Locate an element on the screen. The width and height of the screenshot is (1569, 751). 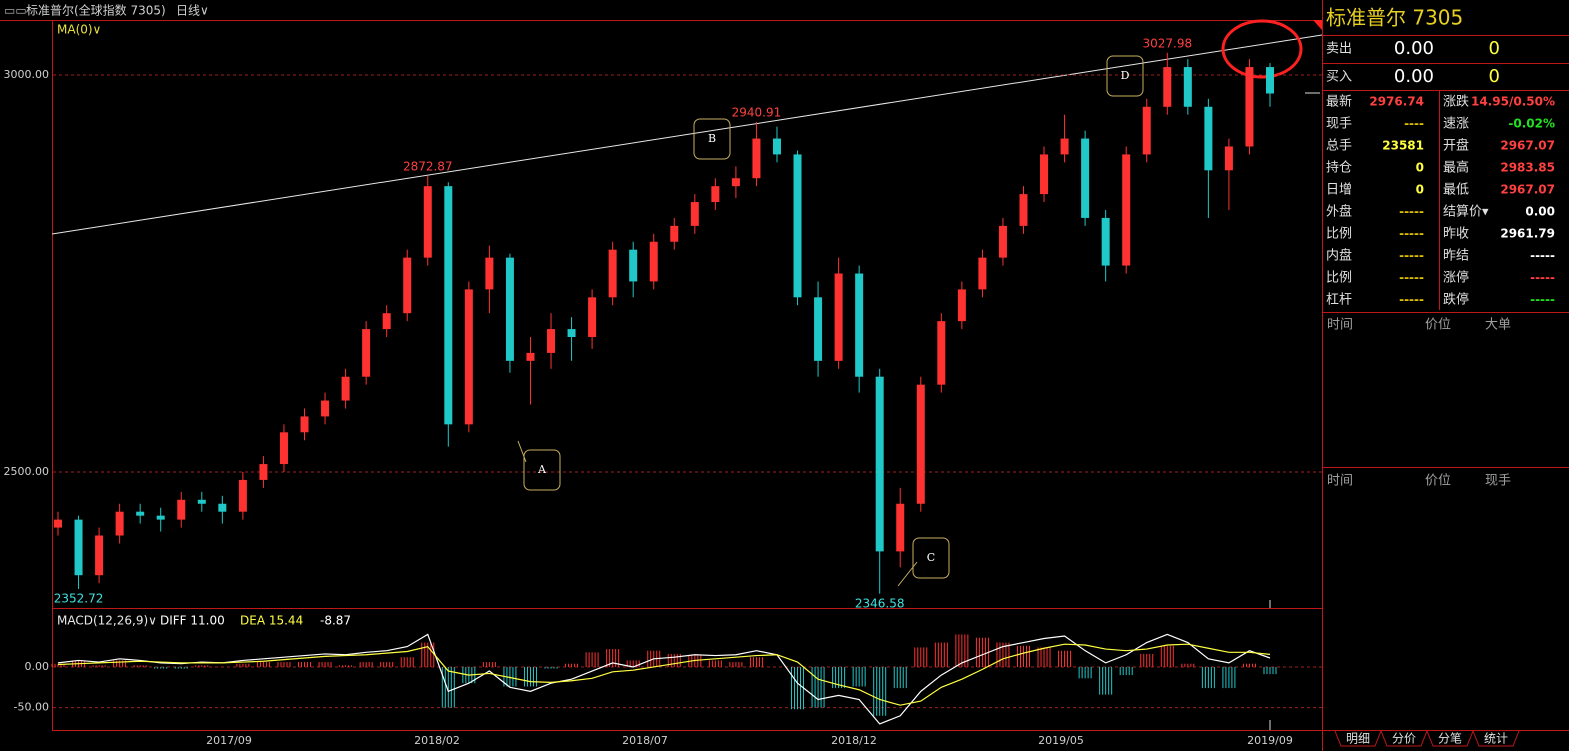
annotation-label: A is located at coordinates (542, 469).